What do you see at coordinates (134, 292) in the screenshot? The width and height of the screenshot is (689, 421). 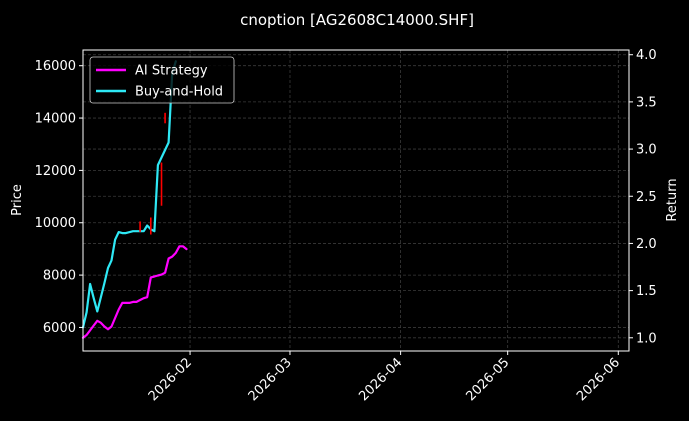 I see `series-line-ai-strategy` at bounding box center [134, 292].